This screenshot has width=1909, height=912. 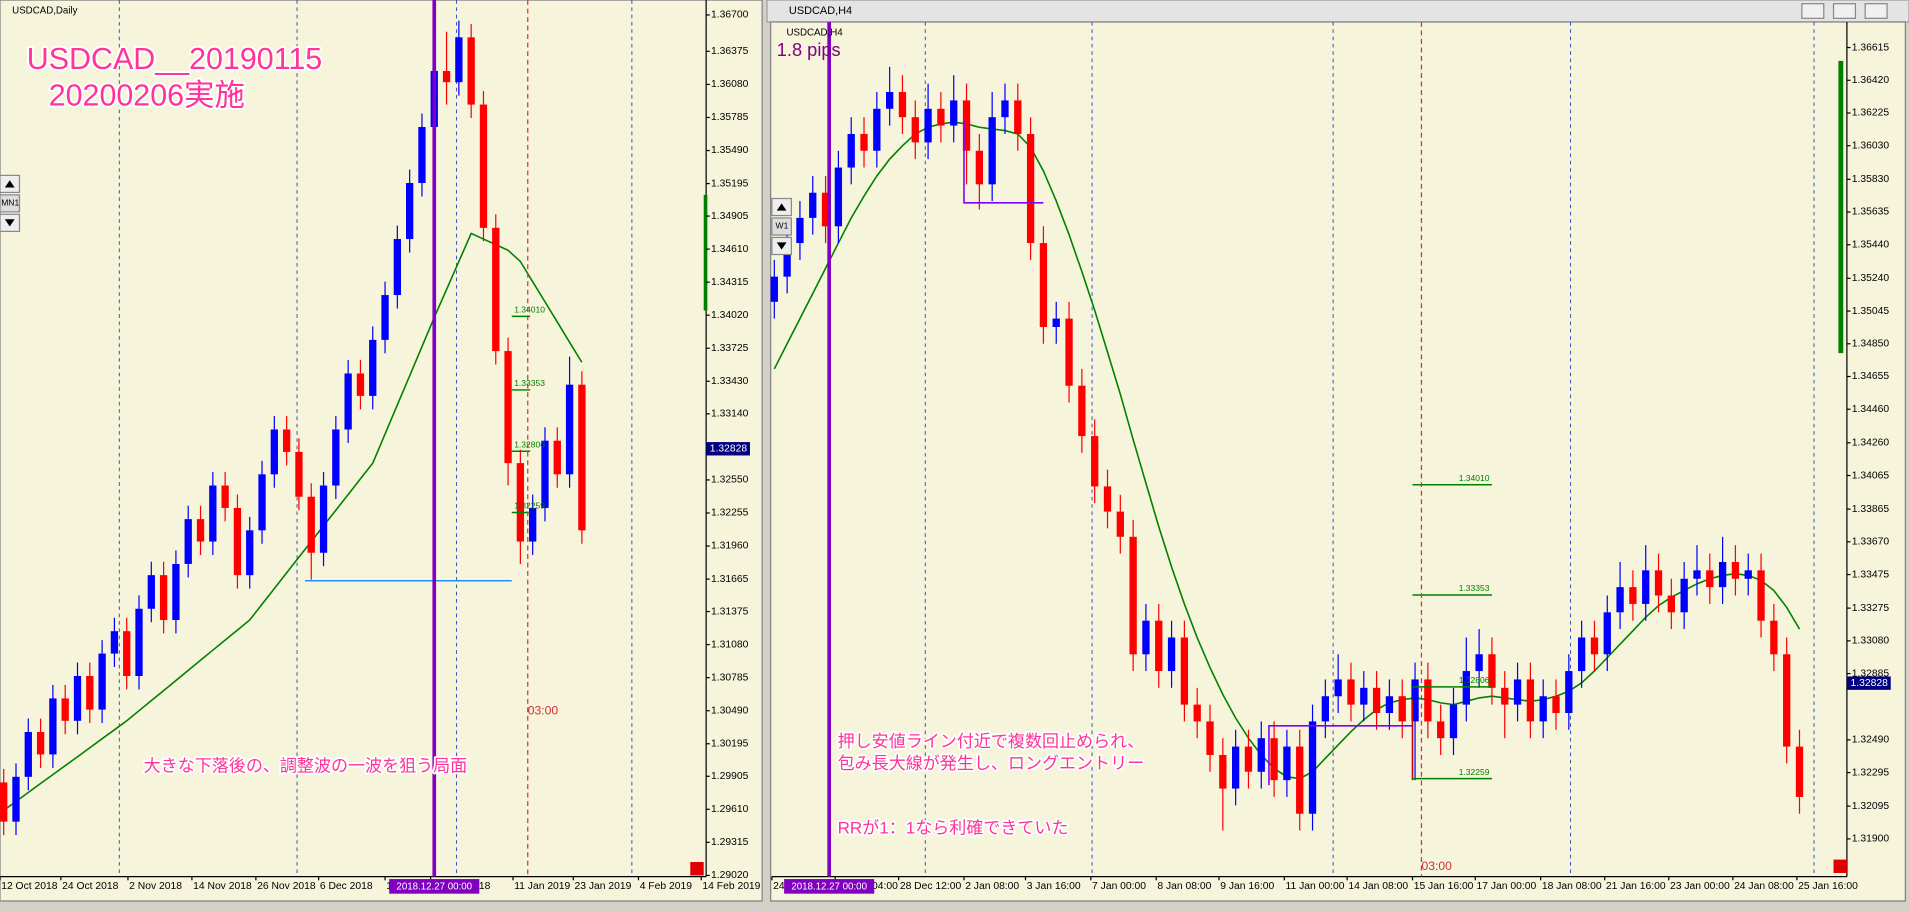 I want to click on y-tick-label: 1.36420, so click(x=1871, y=80).